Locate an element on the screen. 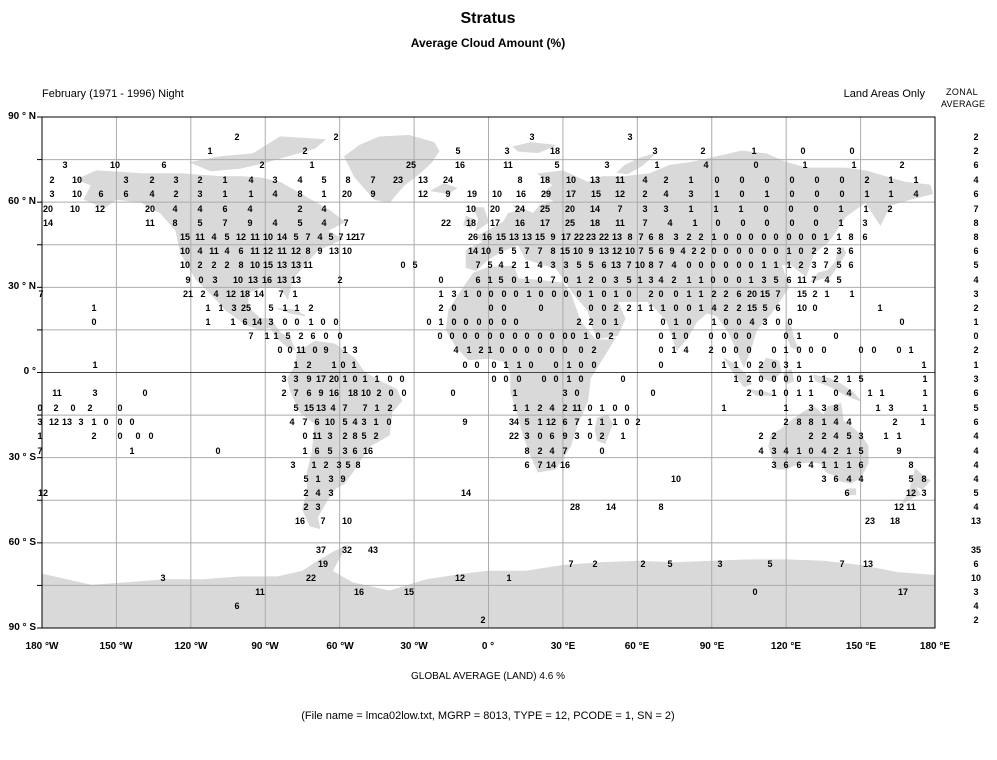  cell-value: 13 is located at coordinates (616, 237).